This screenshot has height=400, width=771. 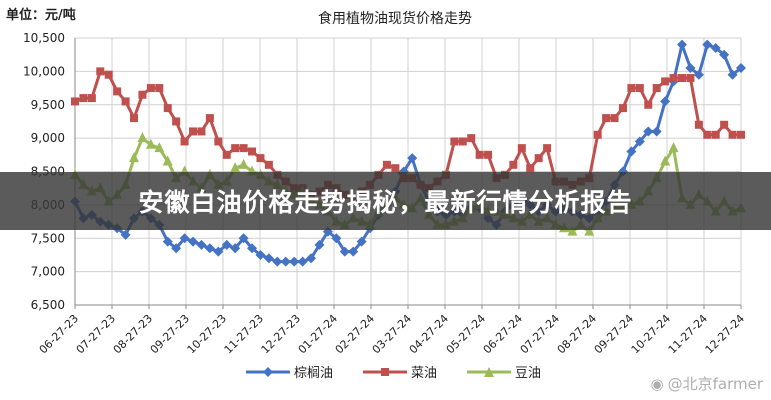 What do you see at coordinates (244, 334) in the screenshot?
I see `x-tick-label: 11-27-23` at bounding box center [244, 334].